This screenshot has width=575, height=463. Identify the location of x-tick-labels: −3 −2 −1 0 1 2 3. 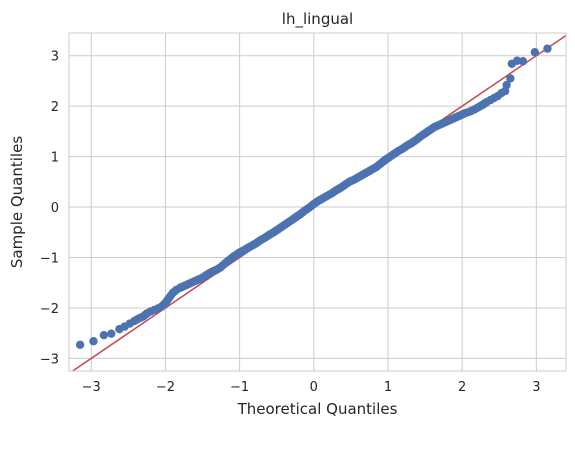
(311, 387).